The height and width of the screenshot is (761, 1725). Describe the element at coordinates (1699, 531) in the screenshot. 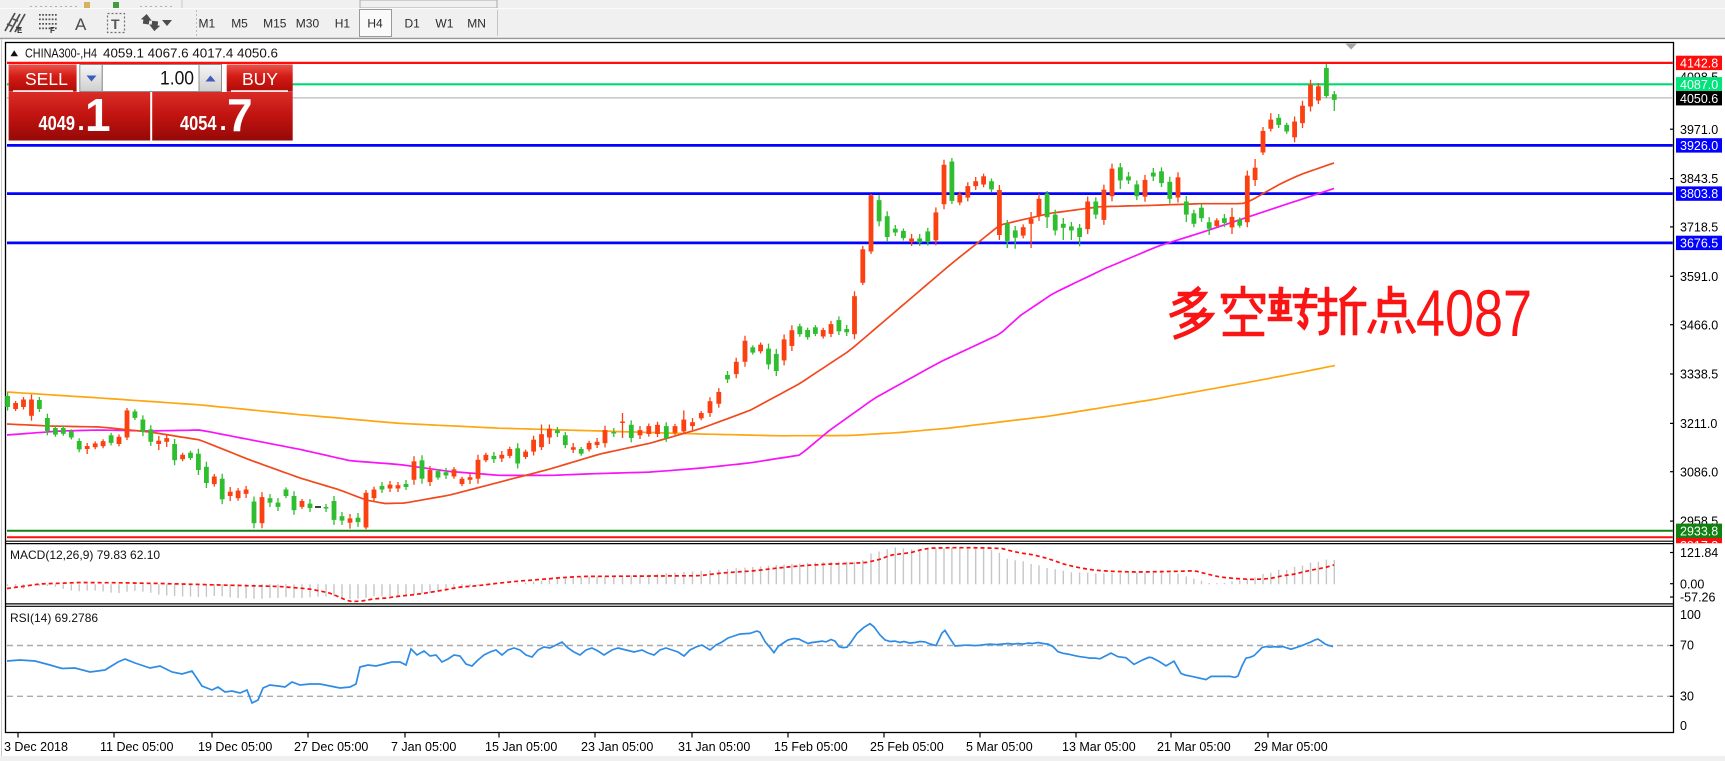

I see `svg-text: 2933.8` at that location.